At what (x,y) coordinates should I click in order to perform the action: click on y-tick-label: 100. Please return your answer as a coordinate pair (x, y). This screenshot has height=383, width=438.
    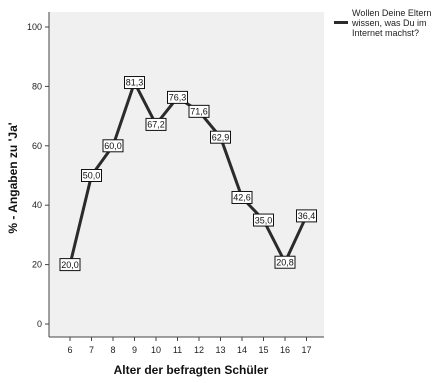
    Looking at the image, I should click on (34, 27).